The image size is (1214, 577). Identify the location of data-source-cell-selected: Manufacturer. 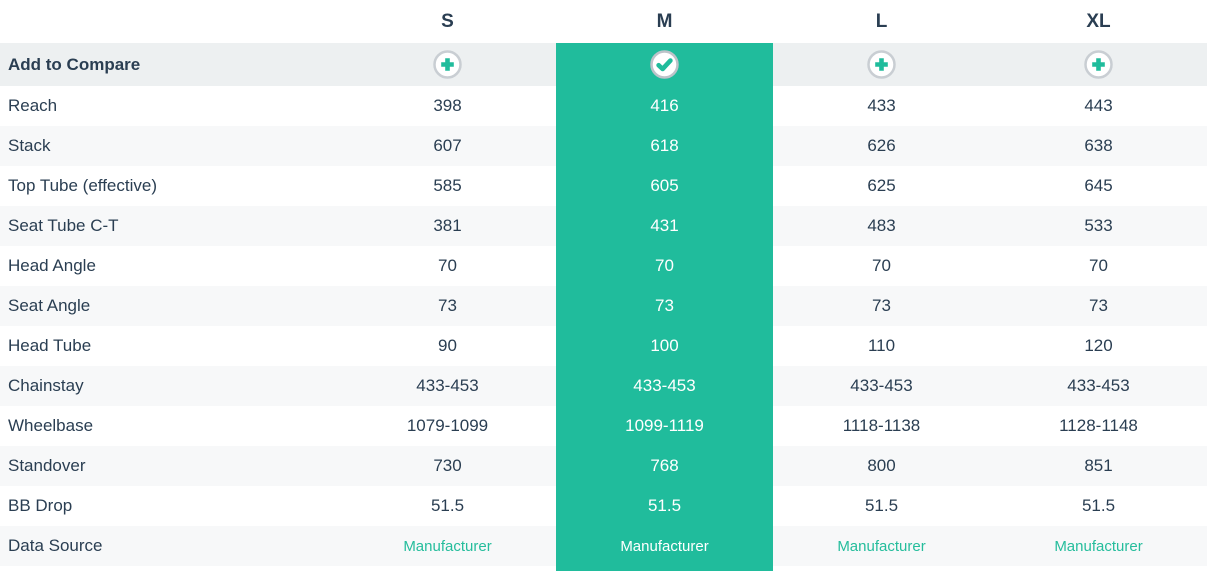
(664, 546).